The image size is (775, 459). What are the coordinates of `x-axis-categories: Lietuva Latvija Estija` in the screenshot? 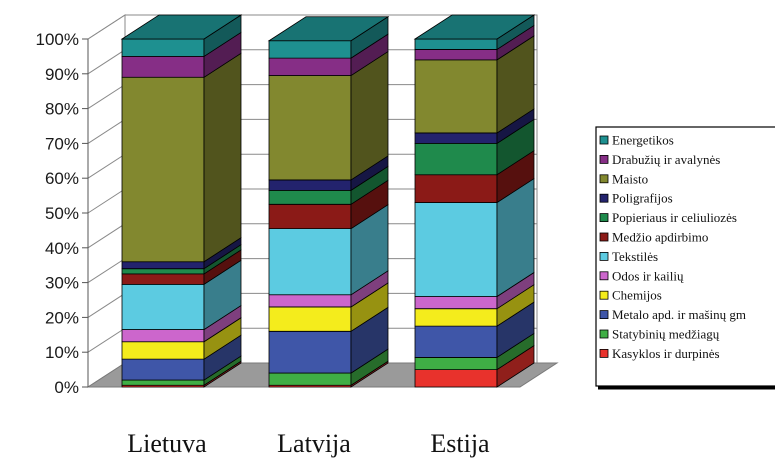 It's located at (308, 443).